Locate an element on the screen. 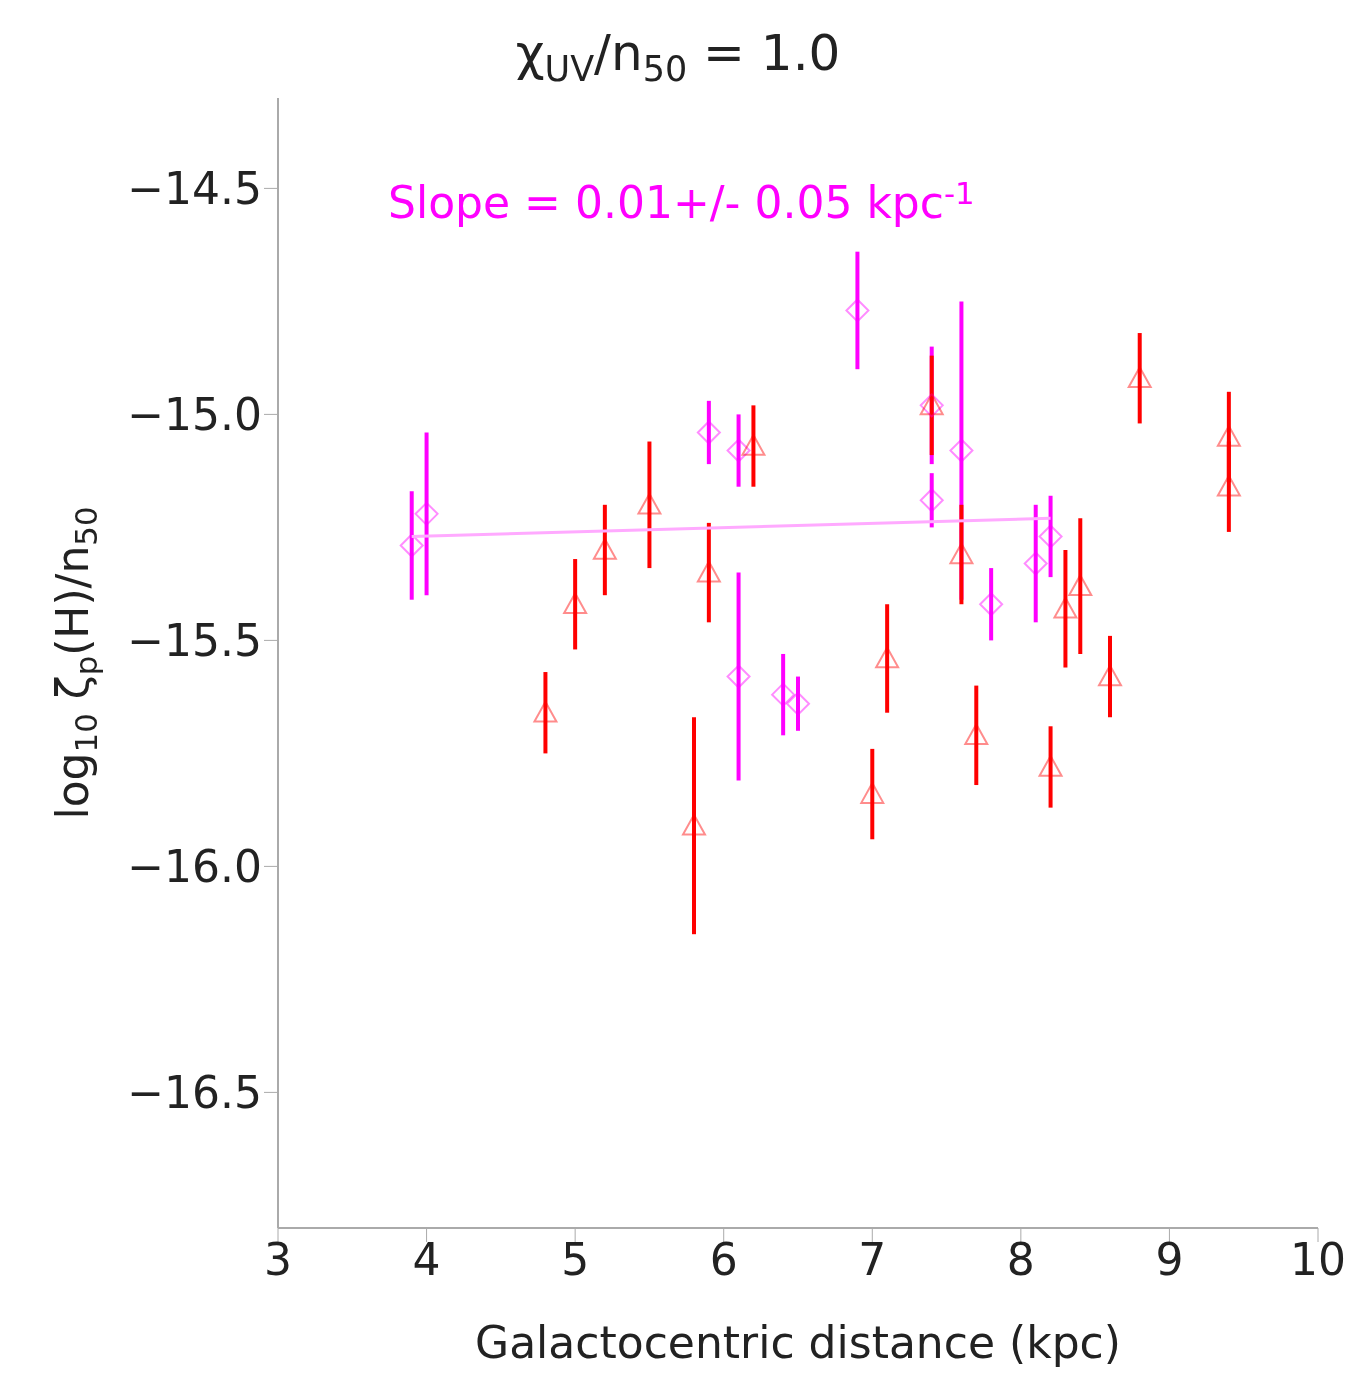 The width and height of the screenshot is (1364, 1399). x-tick-label: 3 is located at coordinates (278, 1260).